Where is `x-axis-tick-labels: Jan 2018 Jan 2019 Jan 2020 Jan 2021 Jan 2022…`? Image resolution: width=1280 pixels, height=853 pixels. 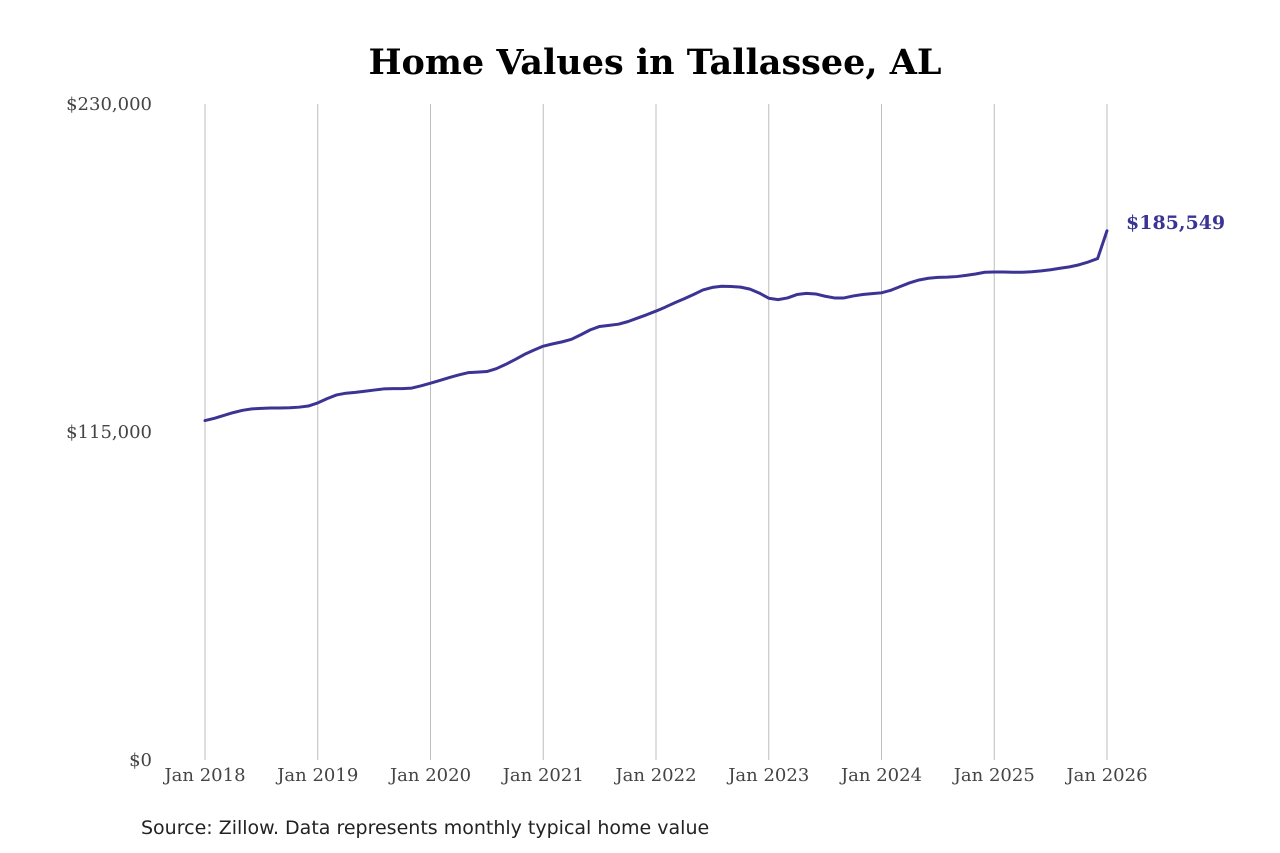
x-axis-tick-labels: Jan 2018 Jan 2019 Jan 2020 Jan 2021 Jan 2022… is located at coordinates (654, 775).